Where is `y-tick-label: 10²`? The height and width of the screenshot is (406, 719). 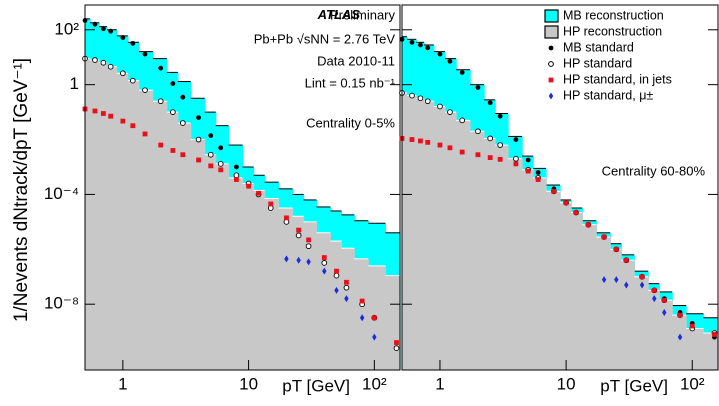
y-tick-label: 10² is located at coordinates (66, 28).